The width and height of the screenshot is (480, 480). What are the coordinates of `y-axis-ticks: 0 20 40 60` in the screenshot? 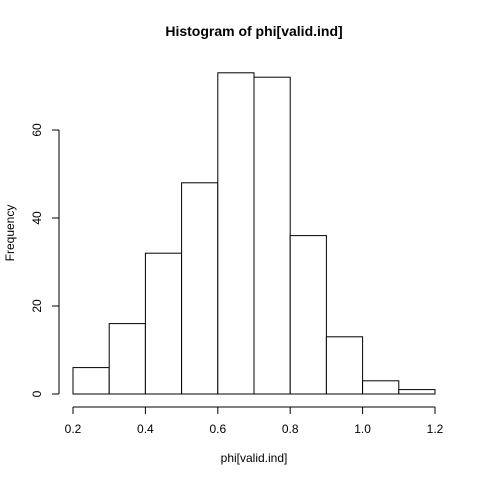 It's located at (44, 260).